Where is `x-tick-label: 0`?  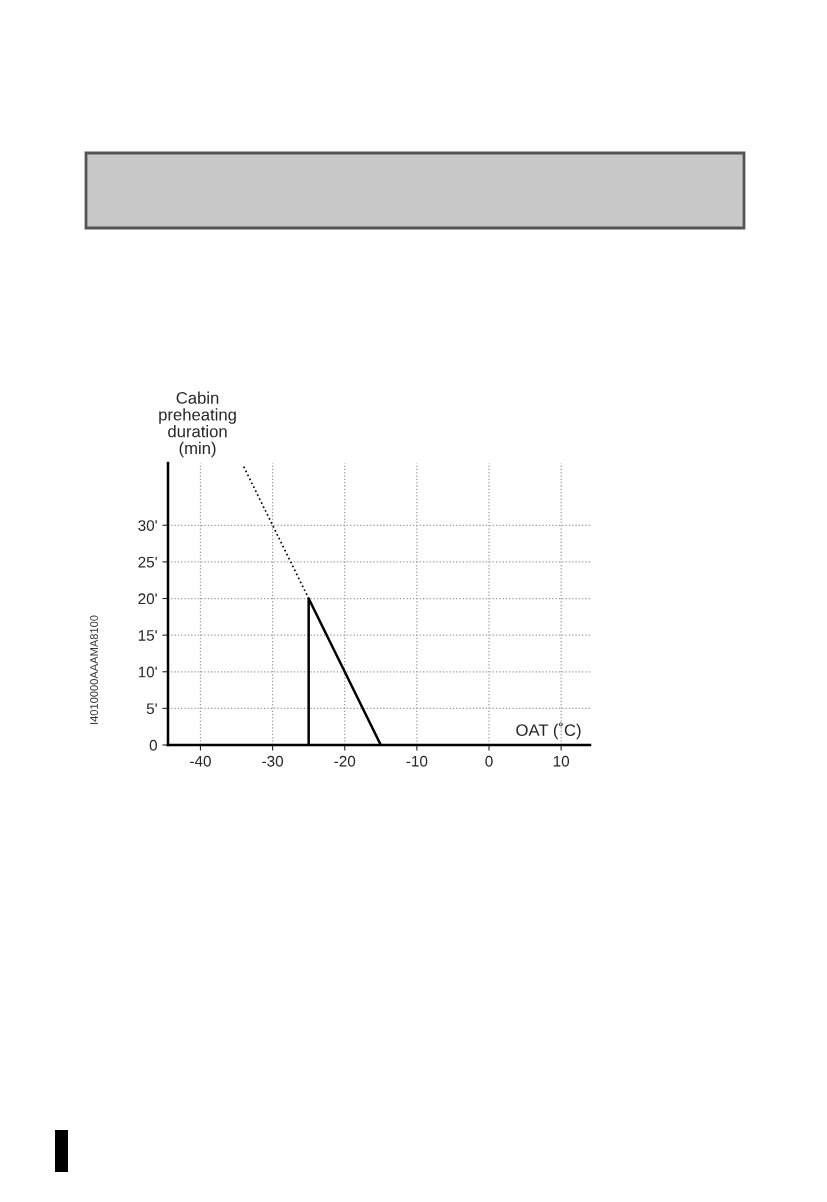 x-tick-label: 0 is located at coordinates (489, 761).